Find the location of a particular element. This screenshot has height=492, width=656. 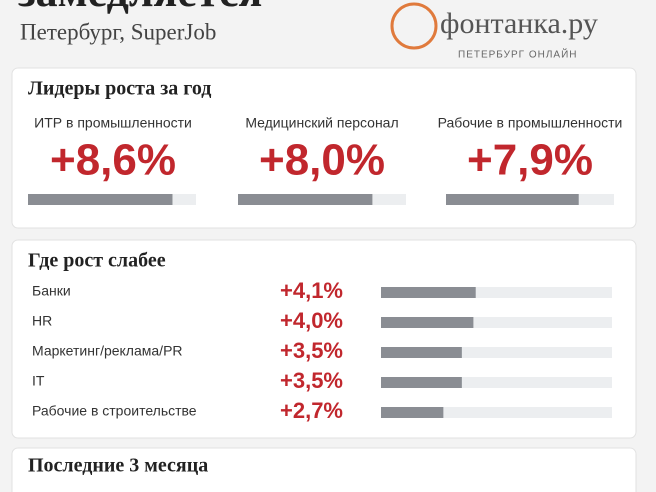

category-label: Рабочие в строительстве is located at coordinates (114, 411).